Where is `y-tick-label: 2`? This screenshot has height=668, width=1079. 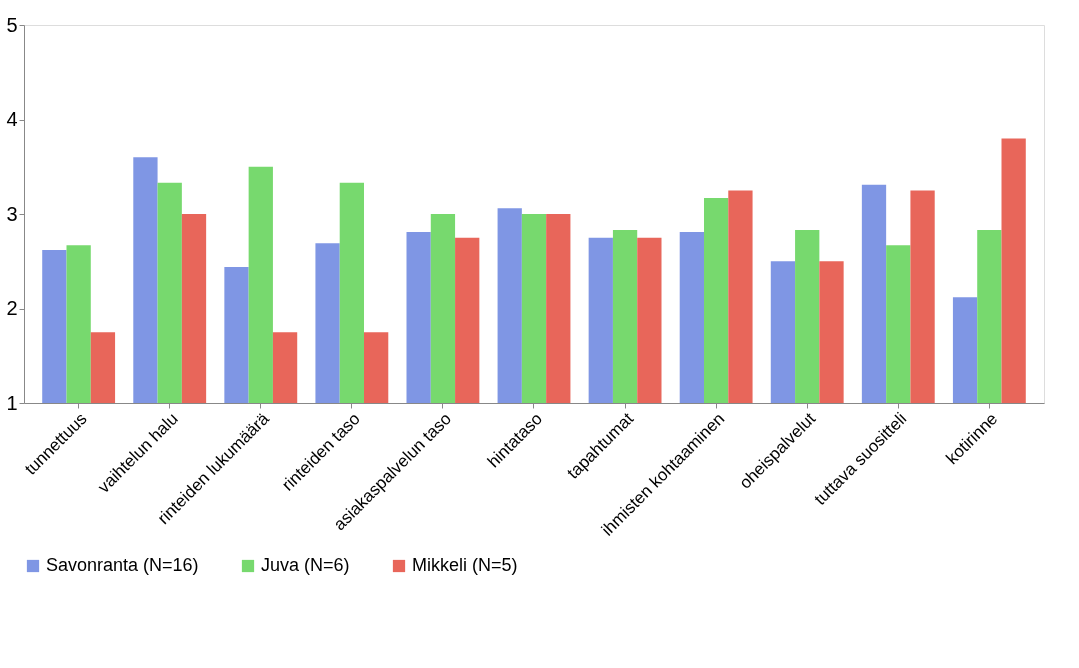
y-tick-label: 2 is located at coordinates (12, 308).